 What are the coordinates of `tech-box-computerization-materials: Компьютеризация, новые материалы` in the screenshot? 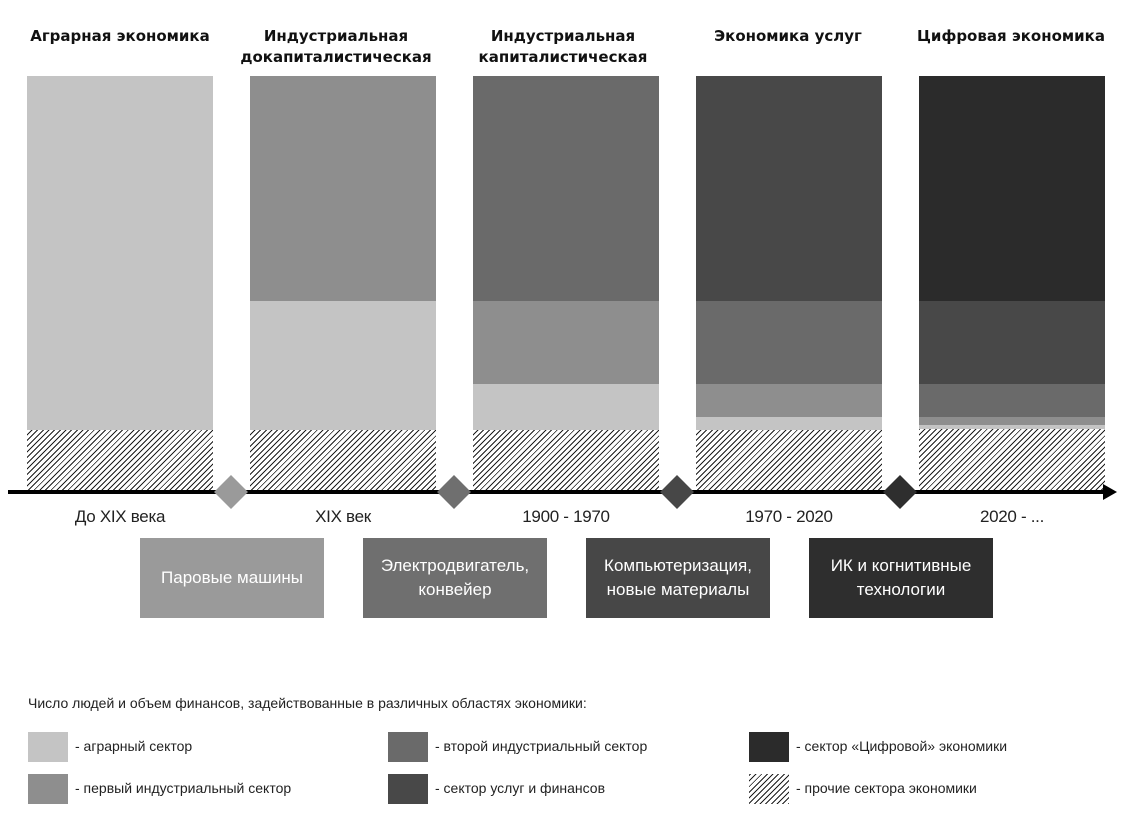 It's located at (678, 578).